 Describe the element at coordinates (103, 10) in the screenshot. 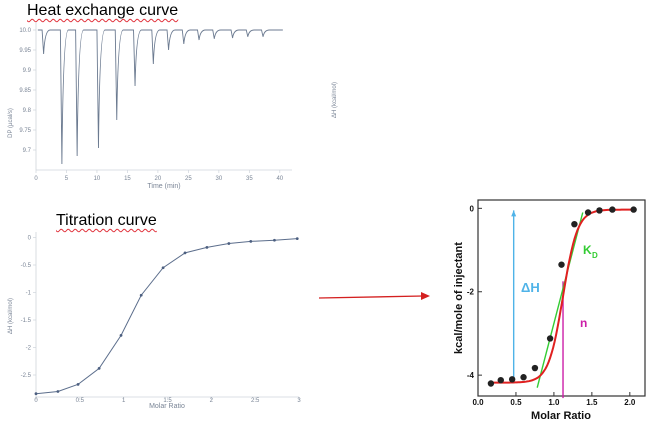

I see `heat-exchange-title: Heat exchange curve` at that location.